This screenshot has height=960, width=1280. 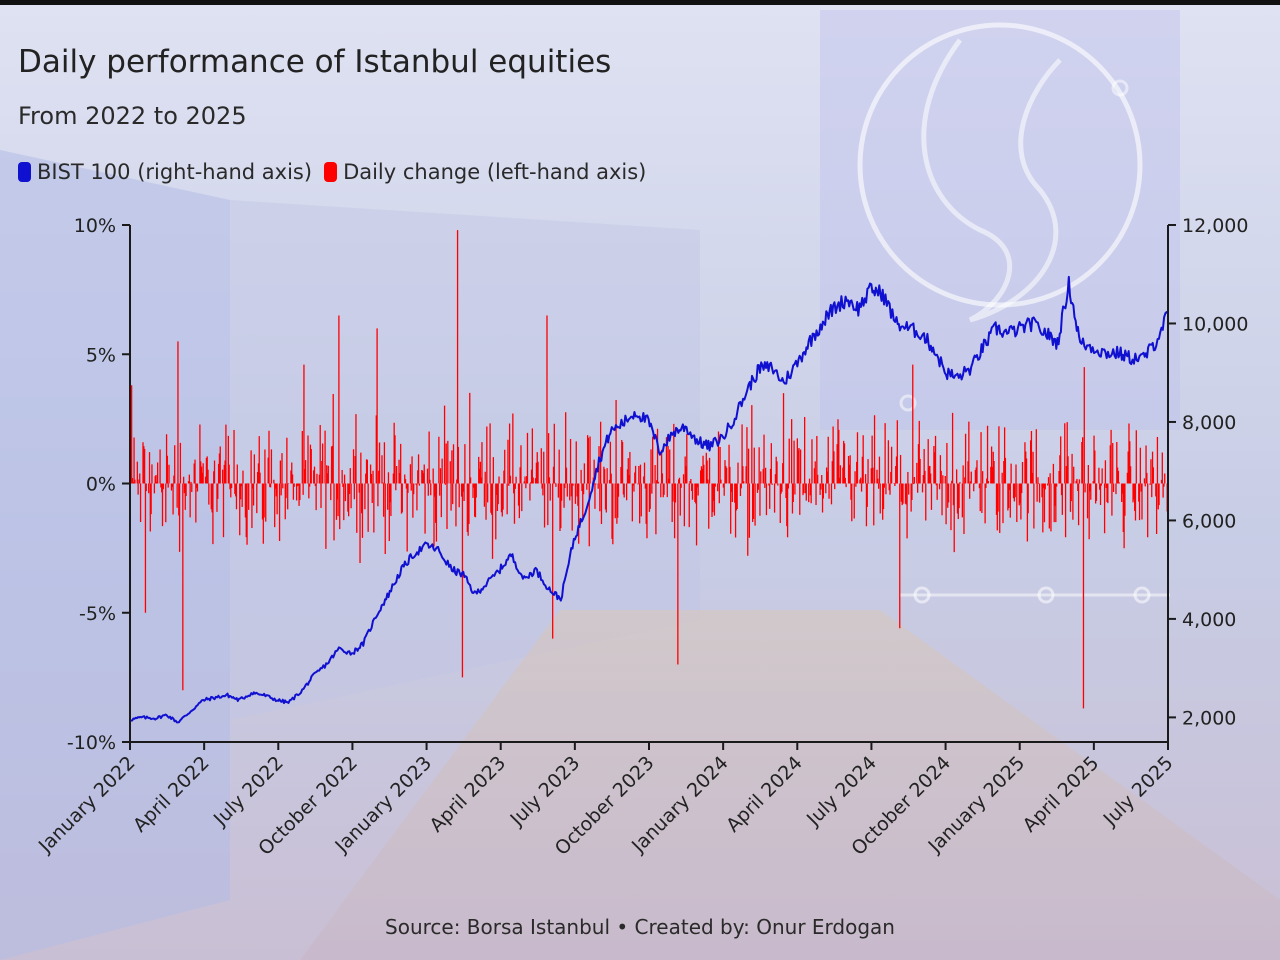 What do you see at coordinates (171, 794) in the screenshot?
I see `x-axis-tick-label: April 2022` at bounding box center [171, 794].